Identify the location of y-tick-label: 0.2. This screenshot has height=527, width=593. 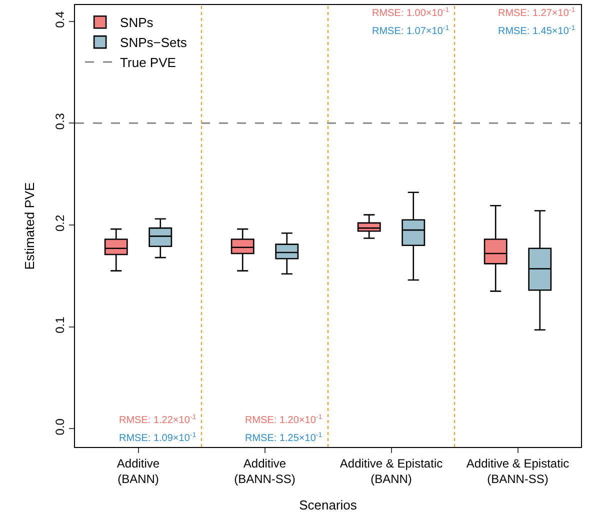
(60, 223).